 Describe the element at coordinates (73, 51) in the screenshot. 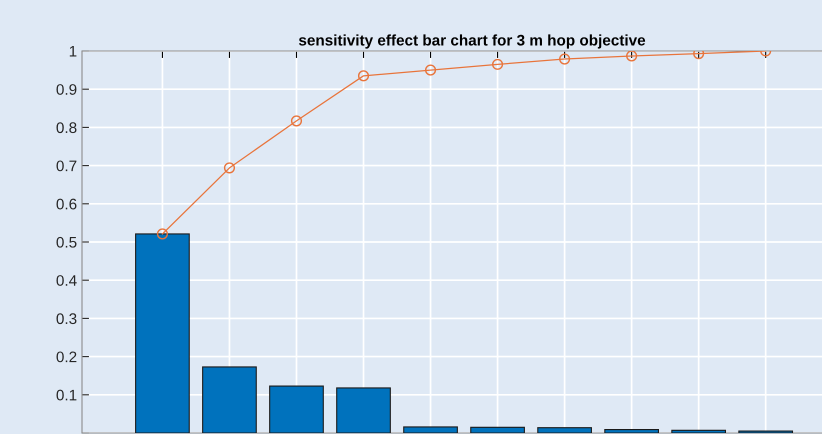

I see `y-tick-label: 1` at that location.